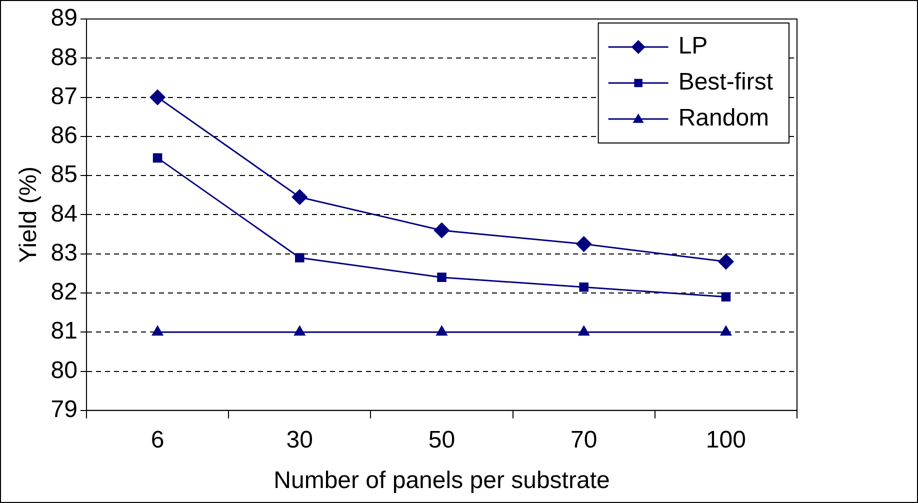  Describe the element at coordinates (584, 440) in the screenshot. I see `x-tick-label: 70` at that location.